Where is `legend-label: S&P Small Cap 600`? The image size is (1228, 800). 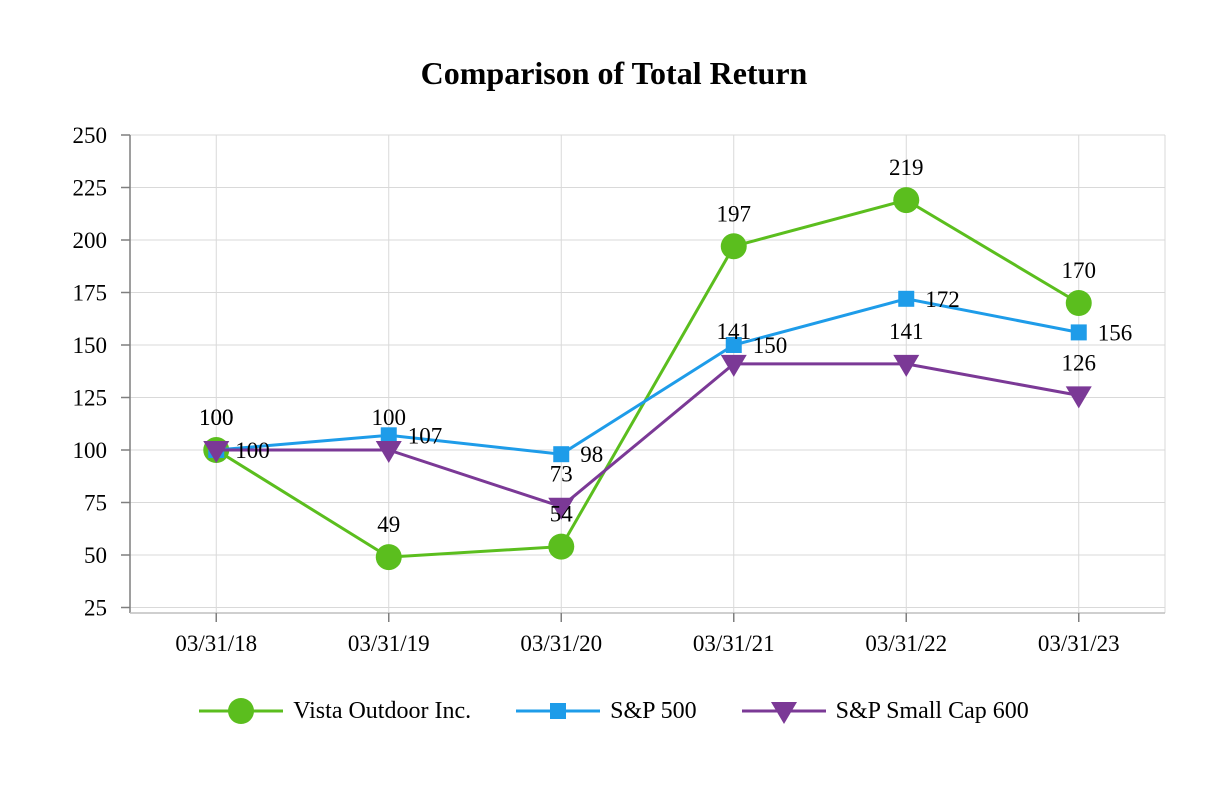
legend-label: S&P Small Cap 600 is located at coordinates (932, 710).